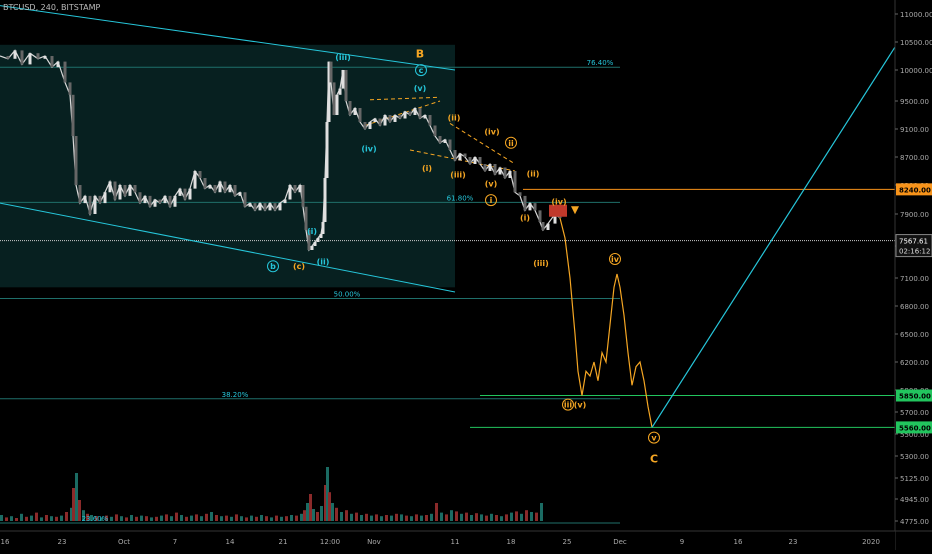 The image size is (932, 554). I want to click on time-tick-label: 2020, so click(871, 542).